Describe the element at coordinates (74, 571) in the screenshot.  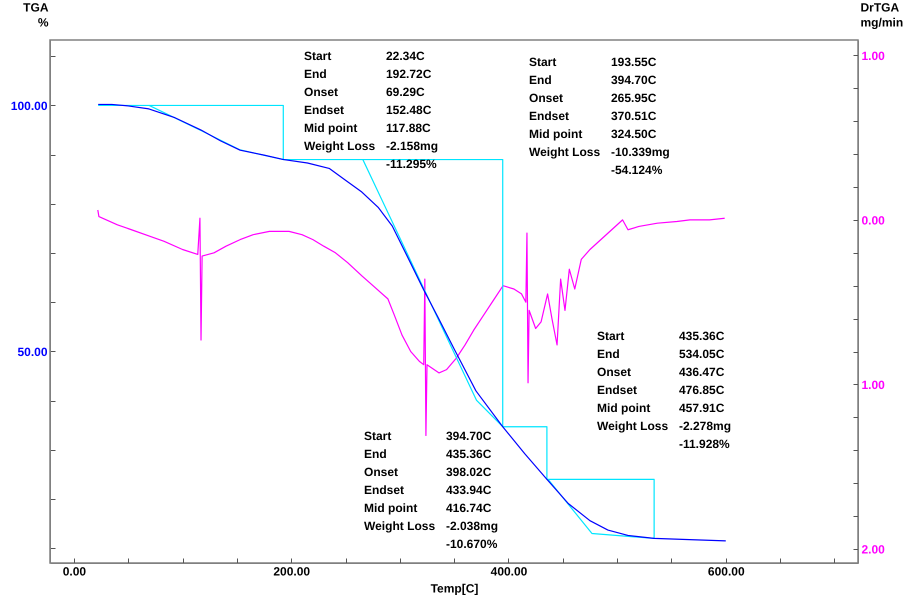
I see `x-tick-label: 0.00` at that location.